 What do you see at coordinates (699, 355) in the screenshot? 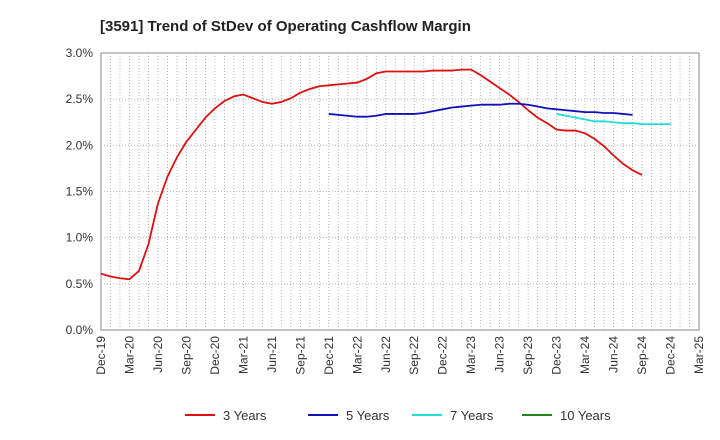
I see `x-tick-label: Mar-25` at bounding box center [699, 355].